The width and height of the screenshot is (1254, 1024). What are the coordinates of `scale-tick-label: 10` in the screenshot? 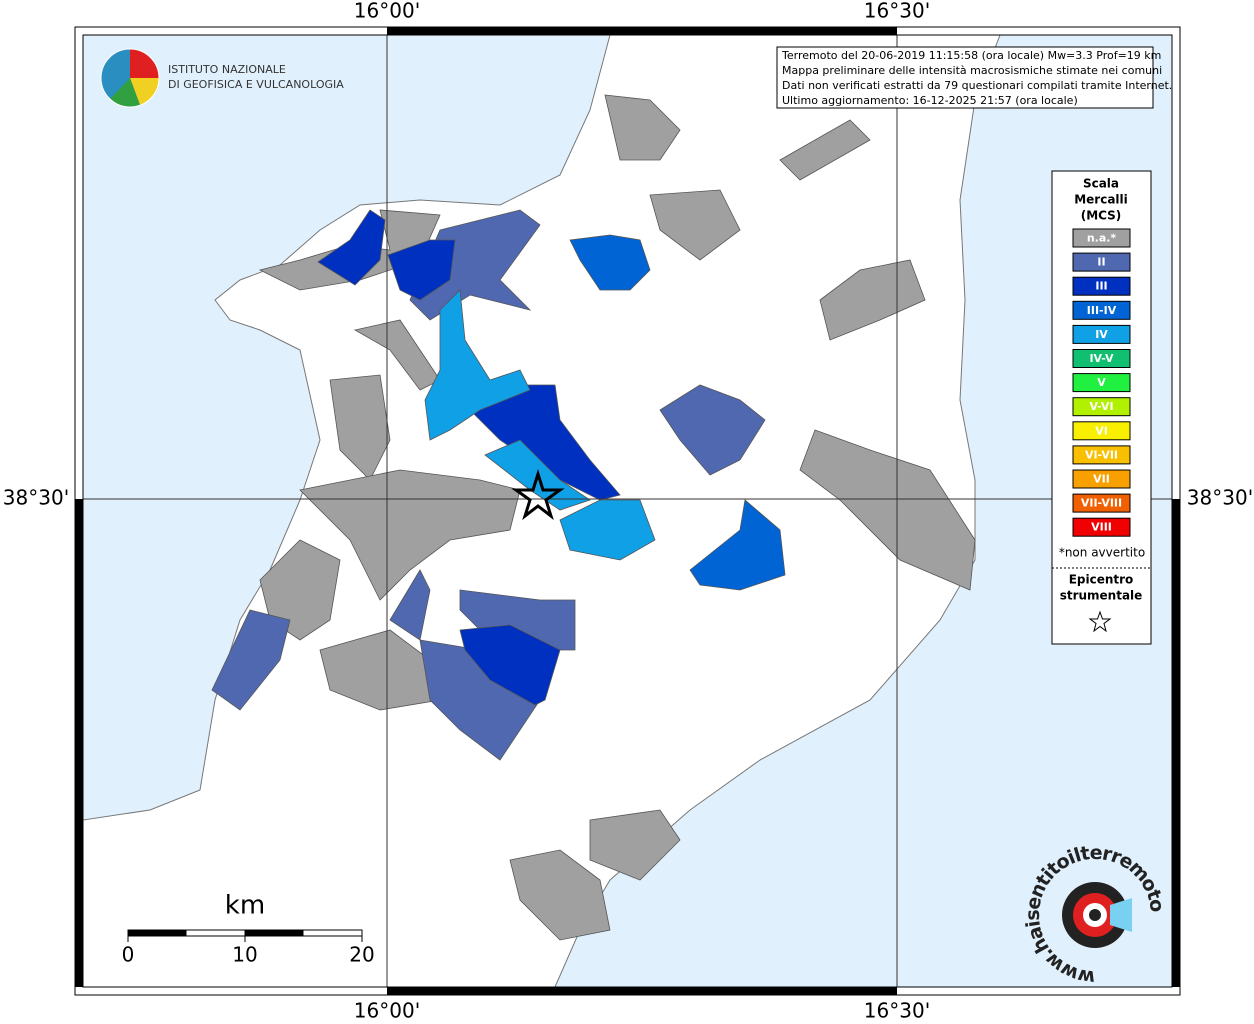 It's located at (244, 955).